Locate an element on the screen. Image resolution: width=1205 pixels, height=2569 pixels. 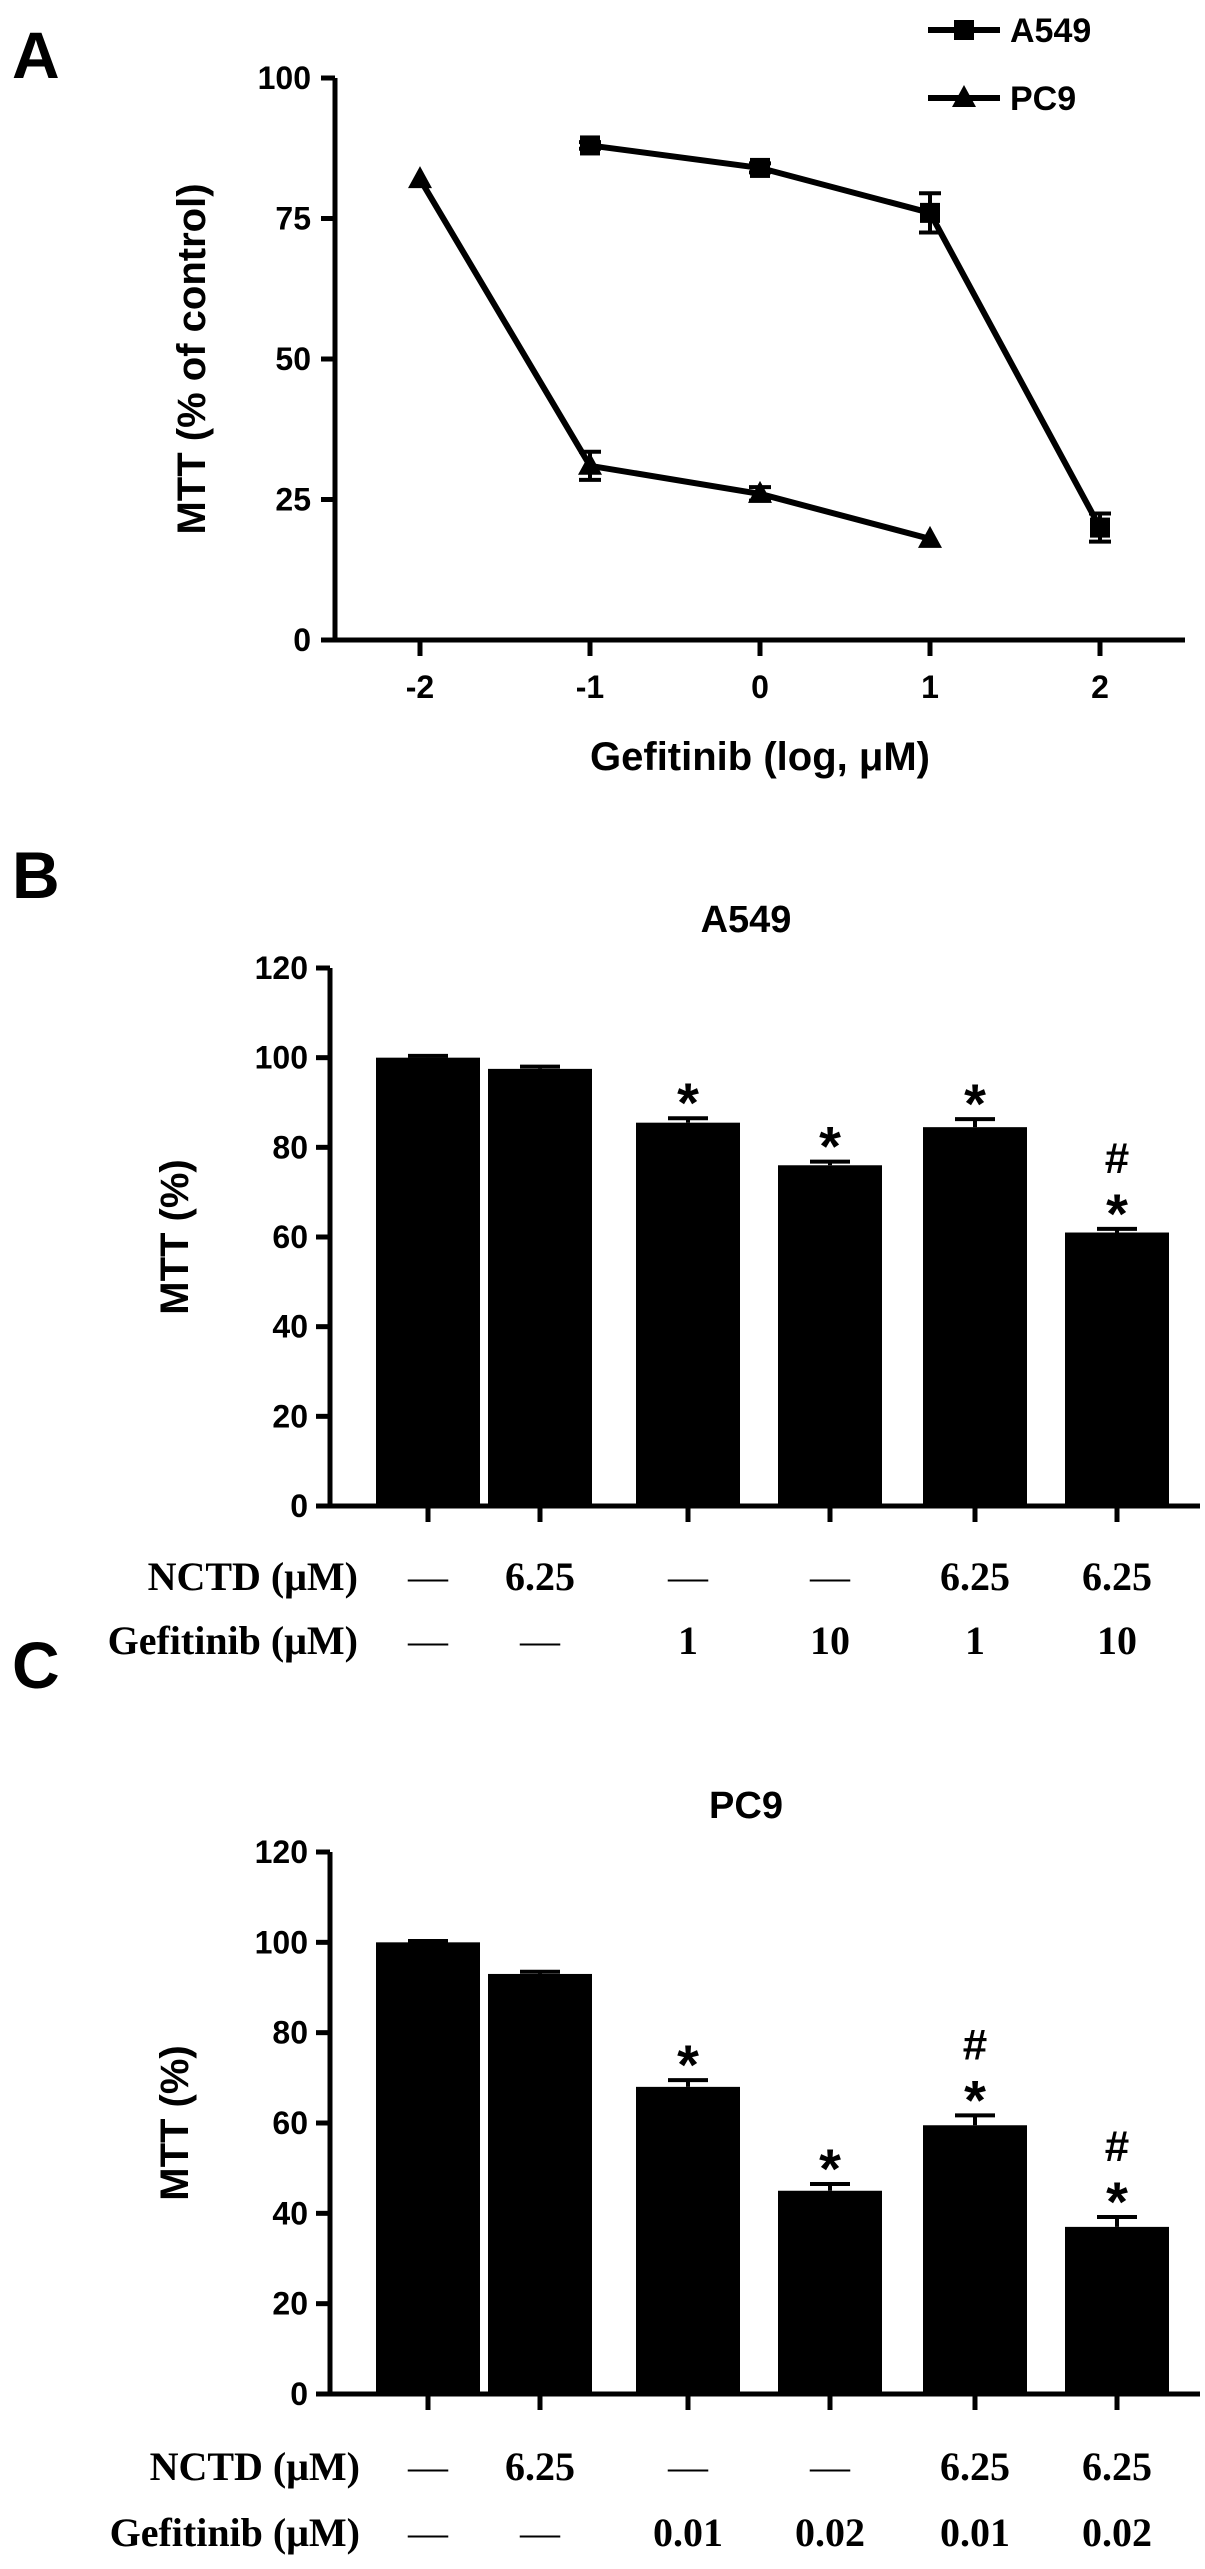
legend-label: A549 is located at coordinates (1050, 31).